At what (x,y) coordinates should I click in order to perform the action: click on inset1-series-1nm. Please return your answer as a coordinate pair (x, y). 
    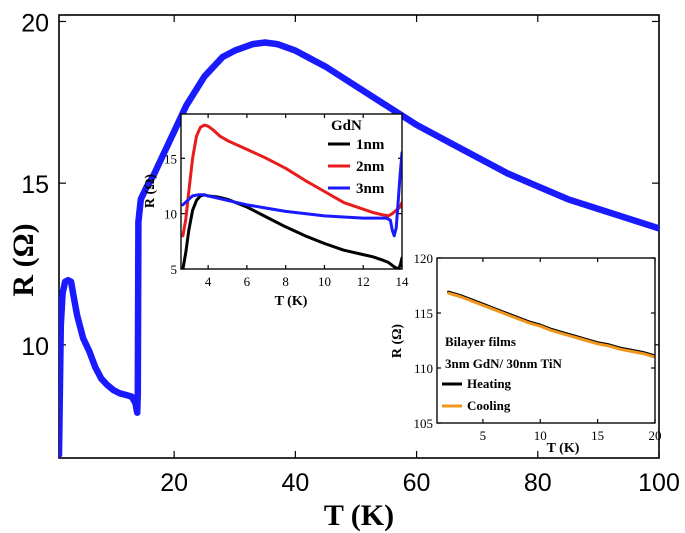
    Looking at the image, I should click on (291, 231).